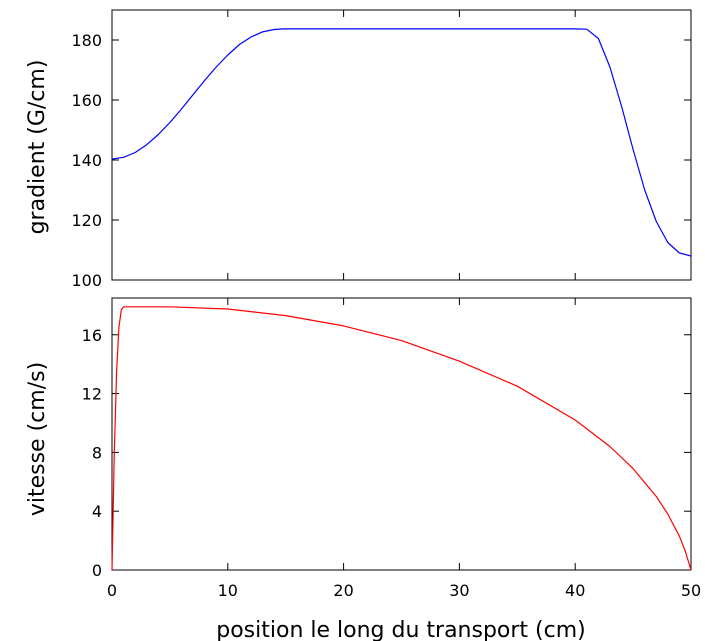 The width and height of the screenshot is (705, 641). What do you see at coordinates (343, 590) in the screenshot?
I see `velocity-xtick-label: 20` at bounding box center [343, 590].